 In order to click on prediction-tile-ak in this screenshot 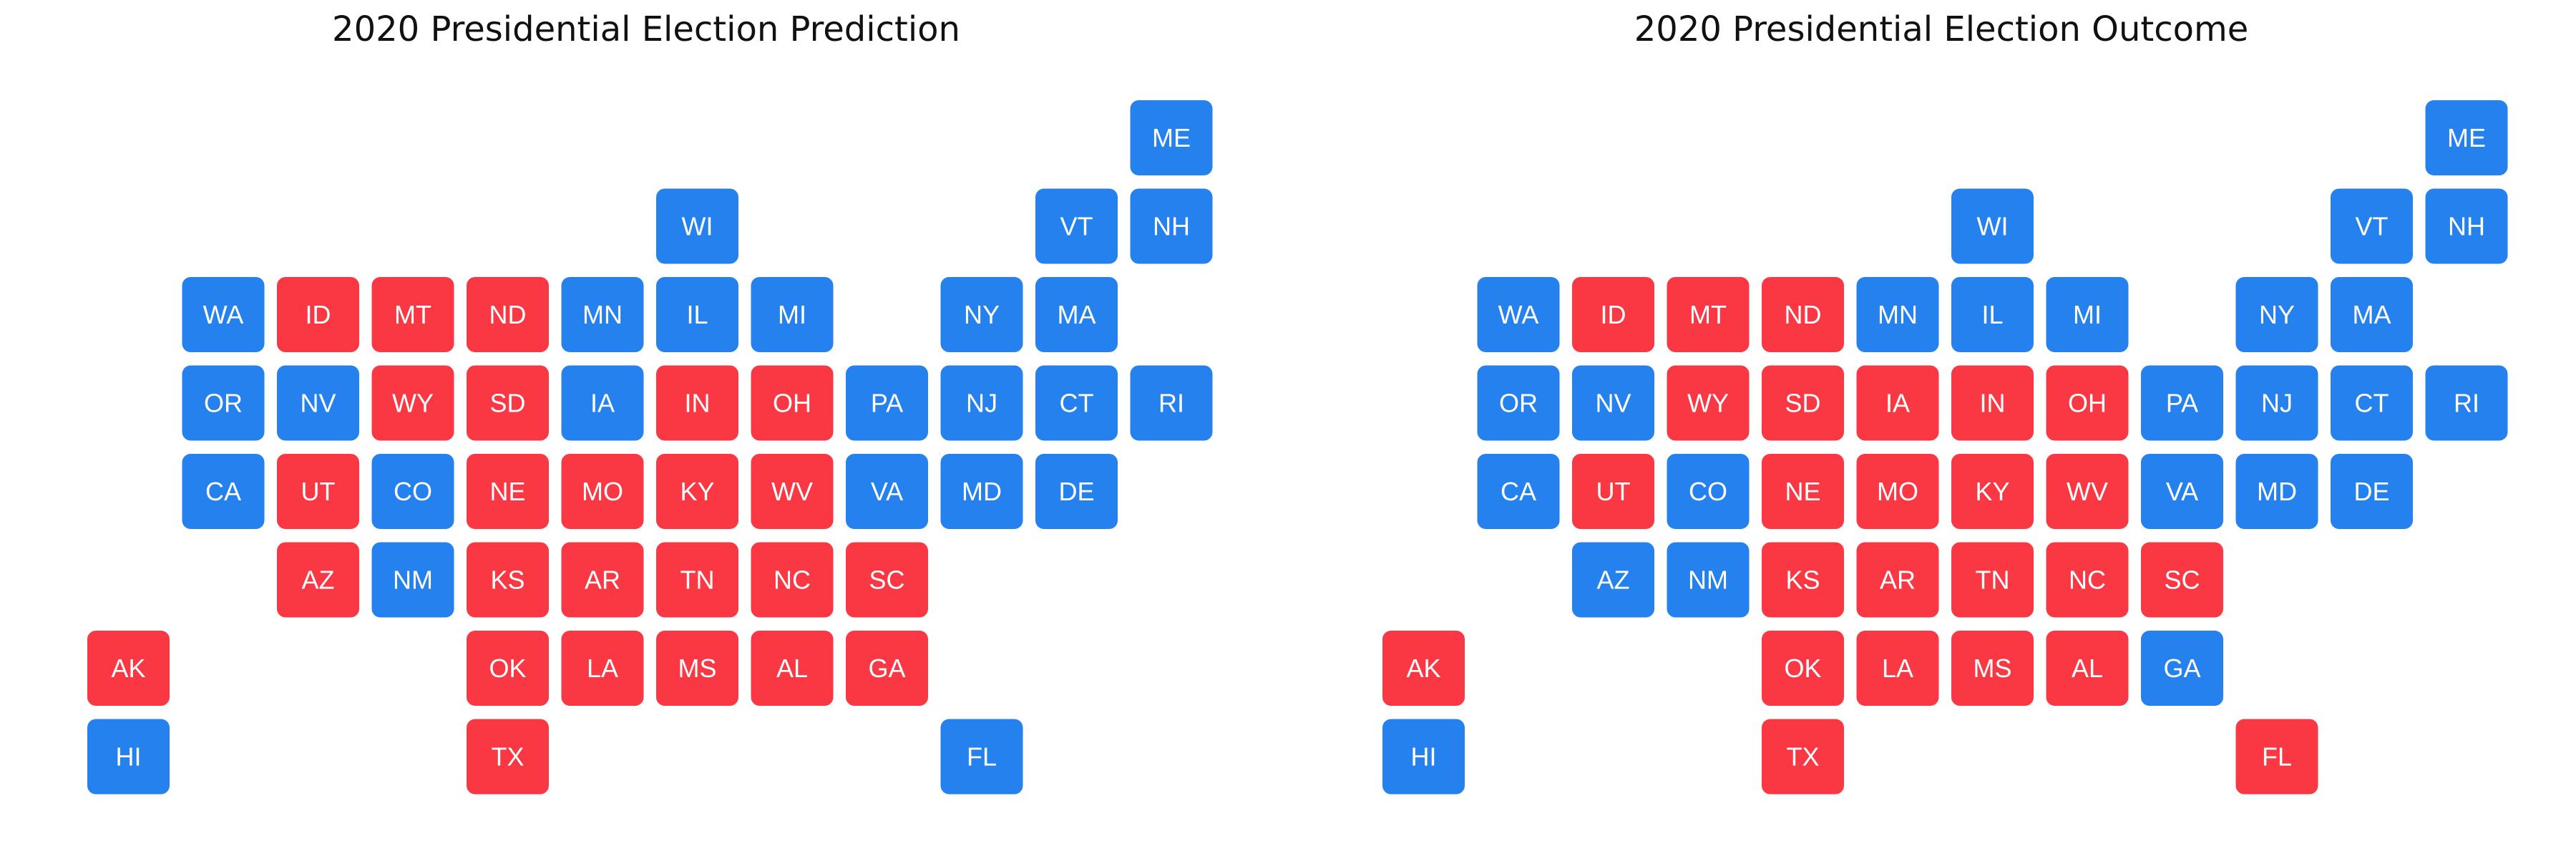, I will do `click(128, 668)`.